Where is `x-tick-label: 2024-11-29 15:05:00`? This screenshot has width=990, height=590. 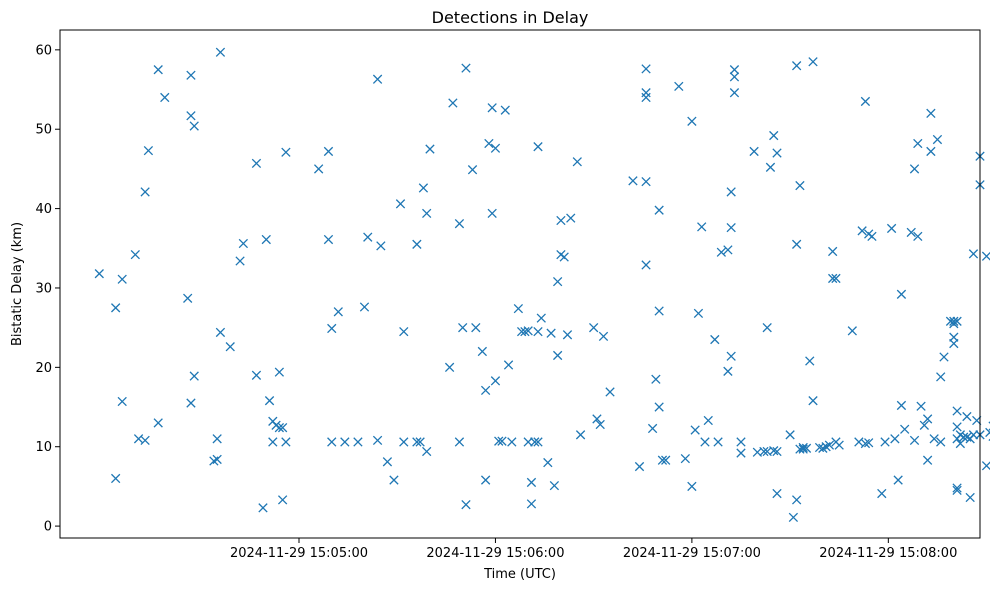 x-tick-label: 2024-11-29 15:05:00 is located at coordinates (299, 553).